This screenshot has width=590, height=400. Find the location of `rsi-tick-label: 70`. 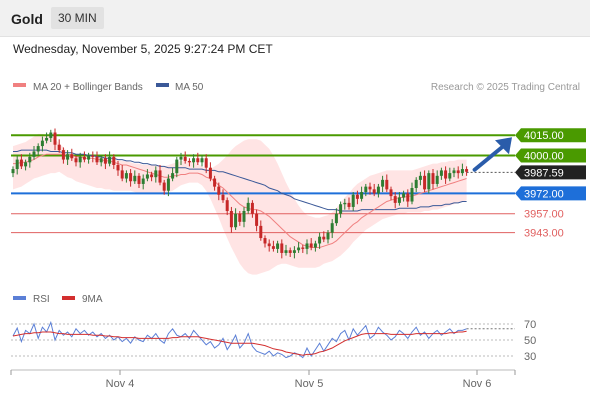

rsi-tick-label: 70 is located at coordinates (530, 325).